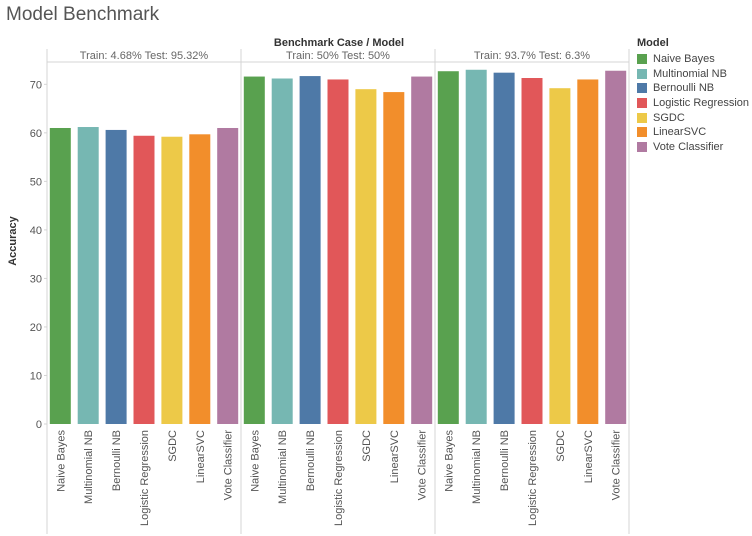 The image size is (752, 536). What do you see at coordinates (83, 14) in the screenshot?
I see `chart-title: Model Benchmark` at bounding box center [83, 14].